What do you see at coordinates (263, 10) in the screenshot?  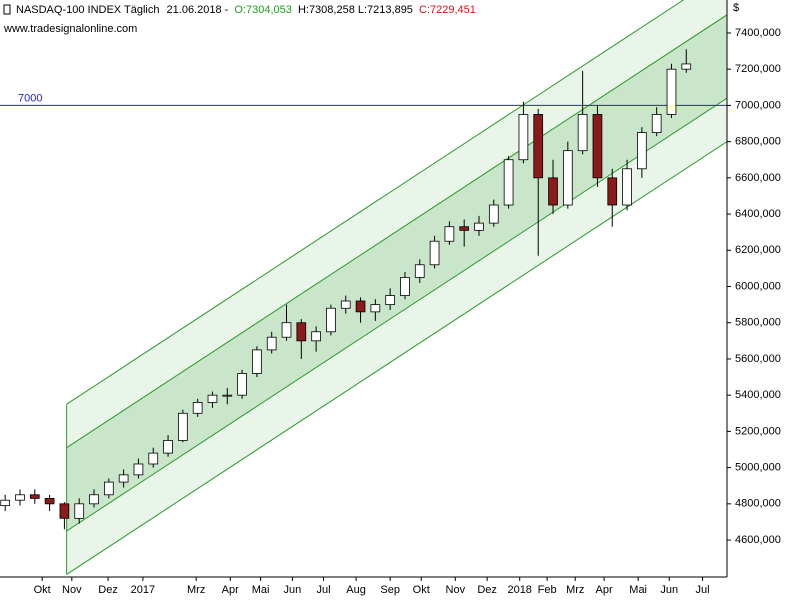 I see `open-label: O:7304,053` at bounding box center [263, 10].